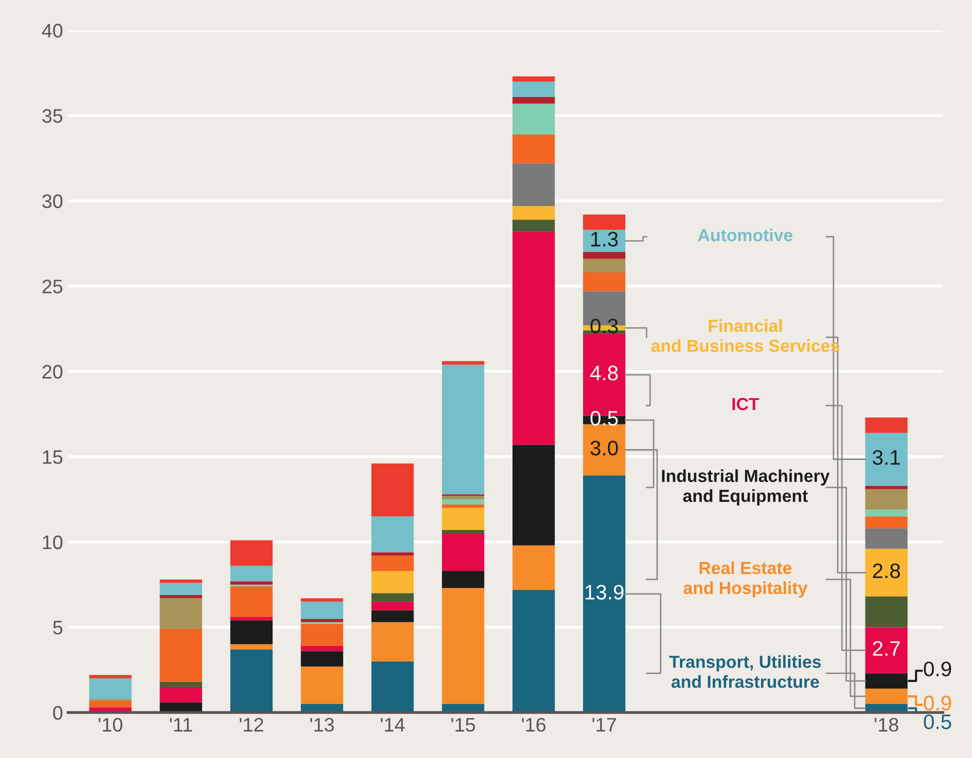 The height and width of the screenshot is (758, 972). Describe the element at coordinates (322, 725) in the screenshot. I see `x-tick-label: '13` at that location.